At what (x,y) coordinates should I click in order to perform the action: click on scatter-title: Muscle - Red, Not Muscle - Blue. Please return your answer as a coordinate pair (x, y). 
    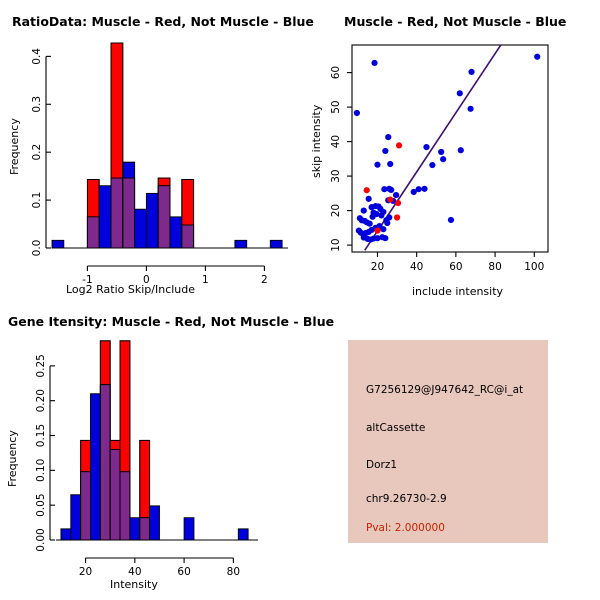
    Looking at the image, I should click on (455, 21).